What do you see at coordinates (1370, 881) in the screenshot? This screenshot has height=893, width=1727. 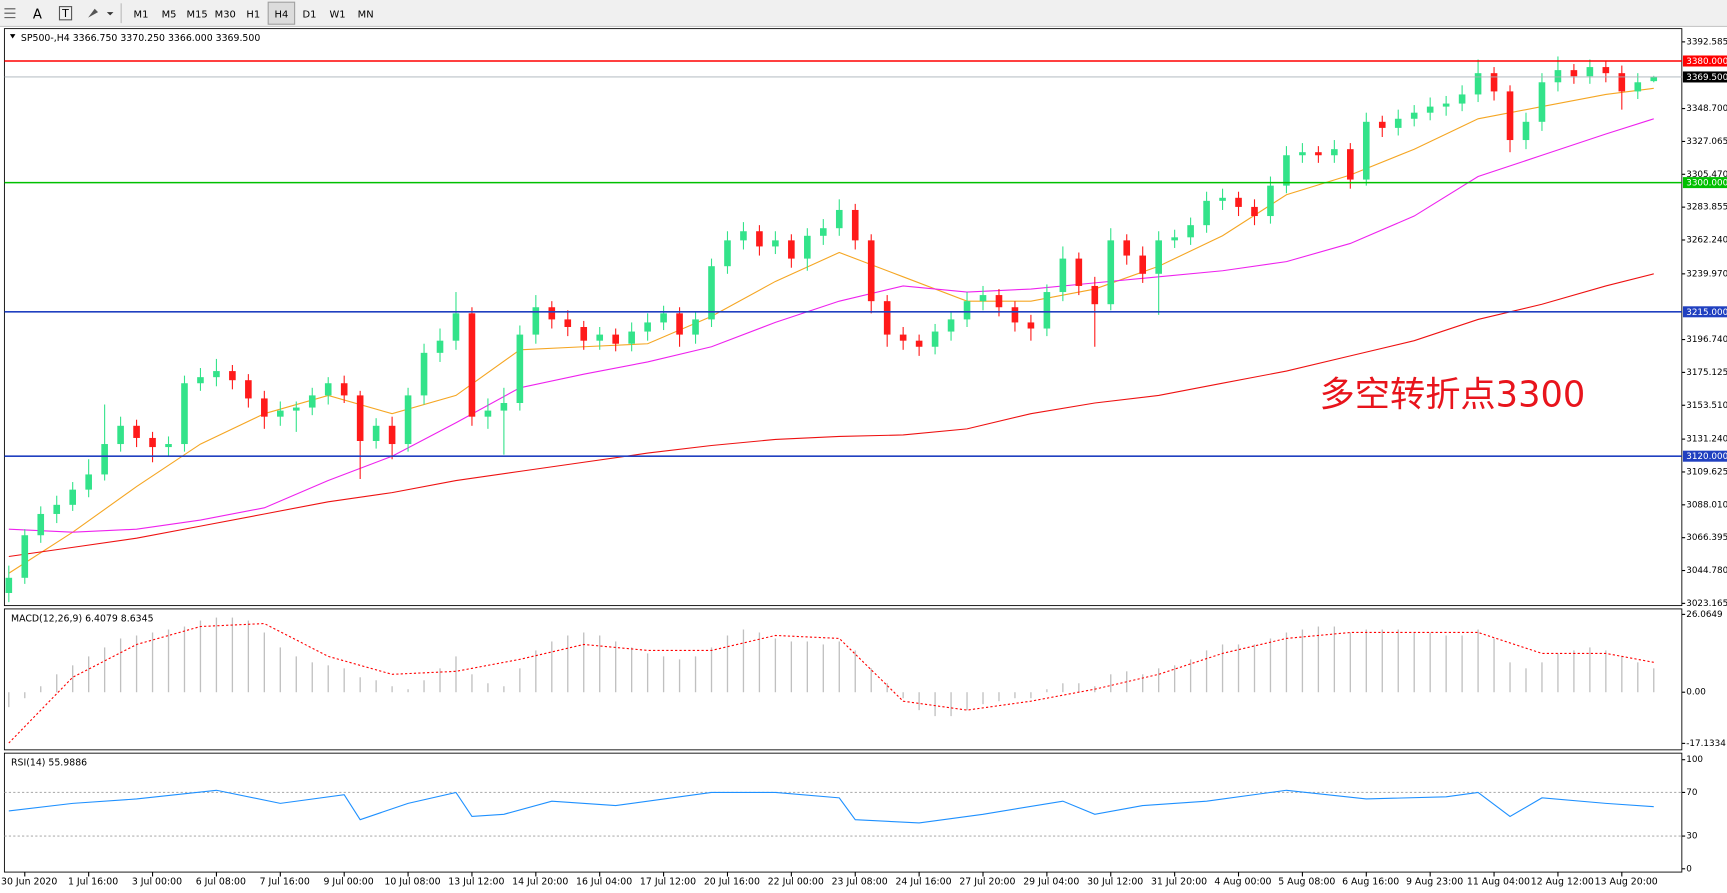 I see `x-tick-label: 6 Aug 16:00` at bounding box center [1370, 881].